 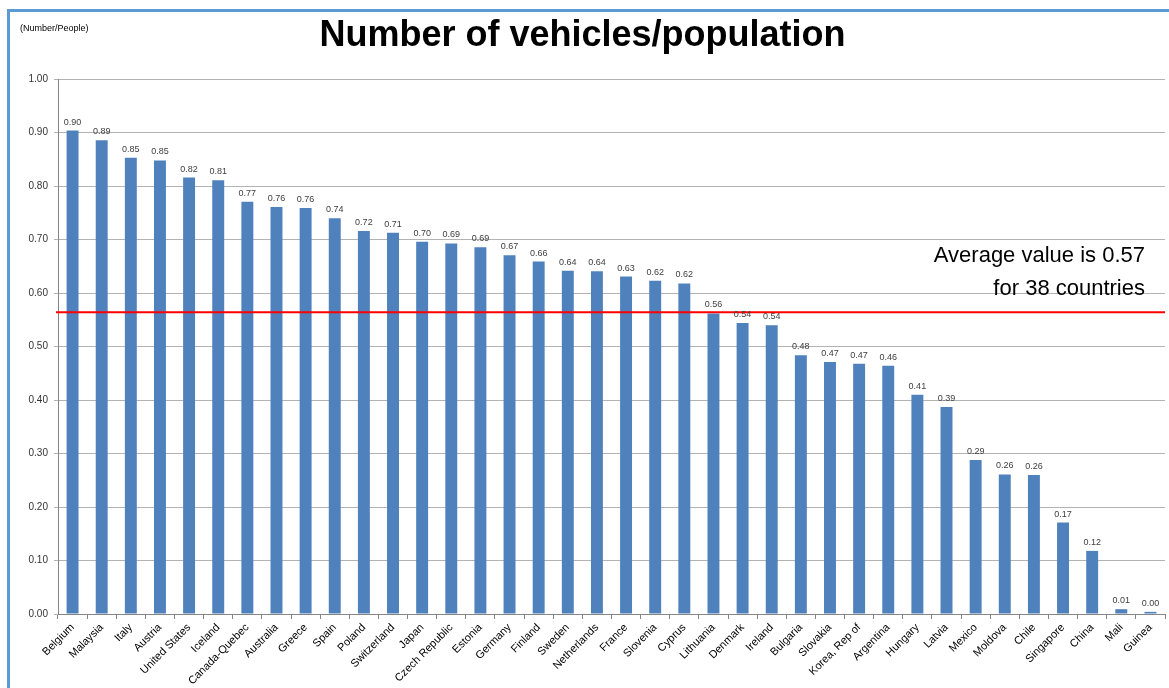 I want to click on y-tick-label: 0.30, so click(x=38, y=453).